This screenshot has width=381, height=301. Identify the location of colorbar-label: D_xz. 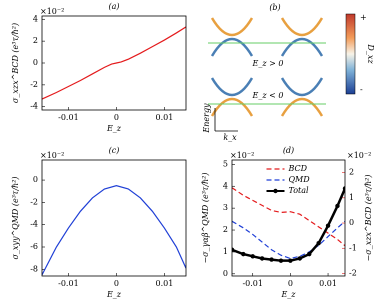
(370, 53).